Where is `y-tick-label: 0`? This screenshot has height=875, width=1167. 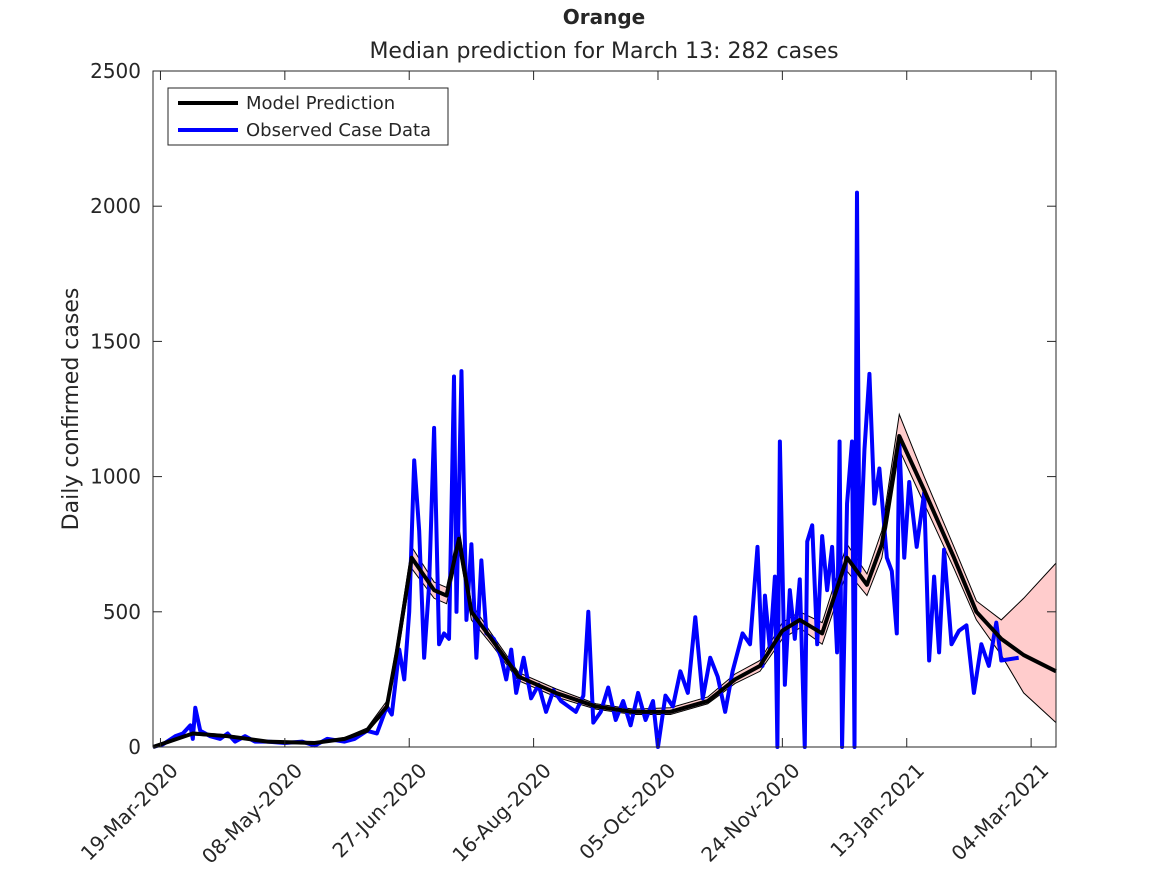 y-tick-label: 0 is located at coordinates (134, 747).